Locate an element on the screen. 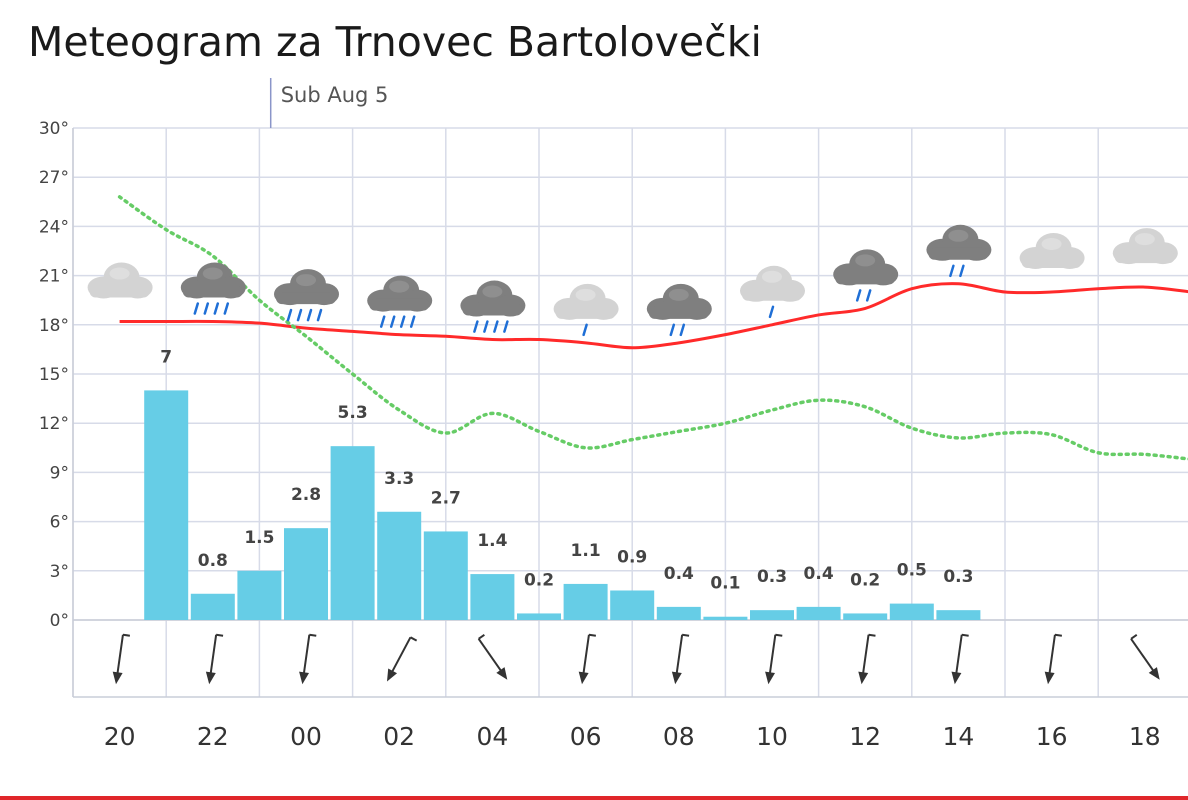  y-tick-label: 6° is located at coordinates (59, 523).